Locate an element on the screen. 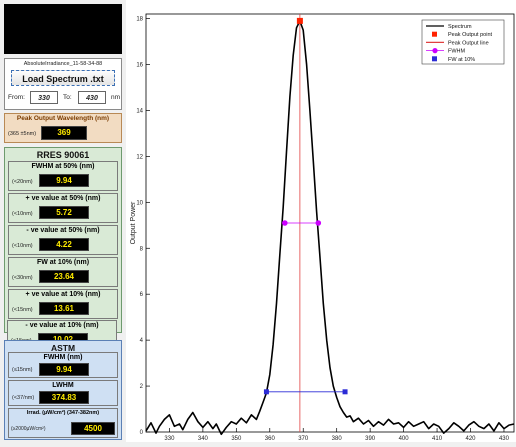 This screenshot has height=447, width=516. y-tick-label: 12 is located at coordinates (139, 157).